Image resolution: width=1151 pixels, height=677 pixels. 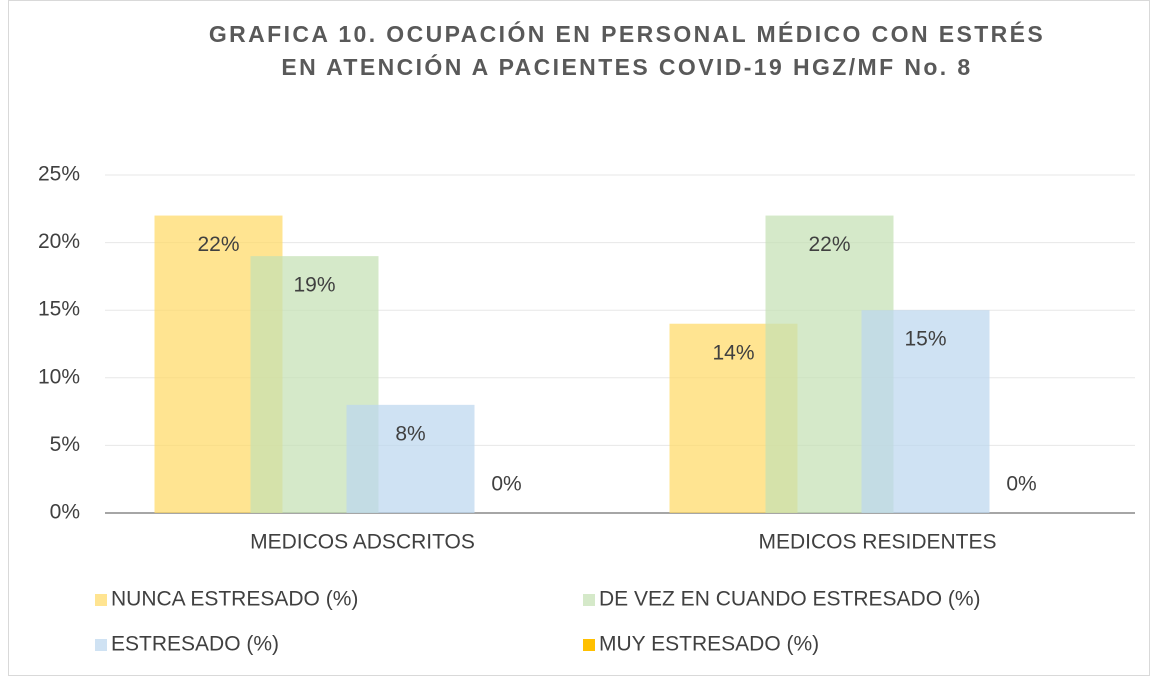 I want to click on y-tick-label: 10%, so click(x=59, y=376).